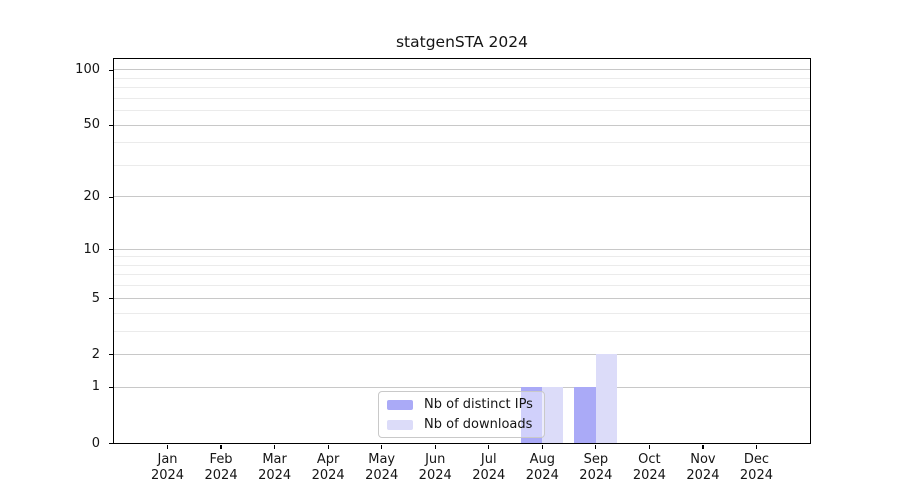 Image resolution: width=900 pixels, height=500 pixels. I want to click on x-tick-label: Nov 2024, so click(703, 467).